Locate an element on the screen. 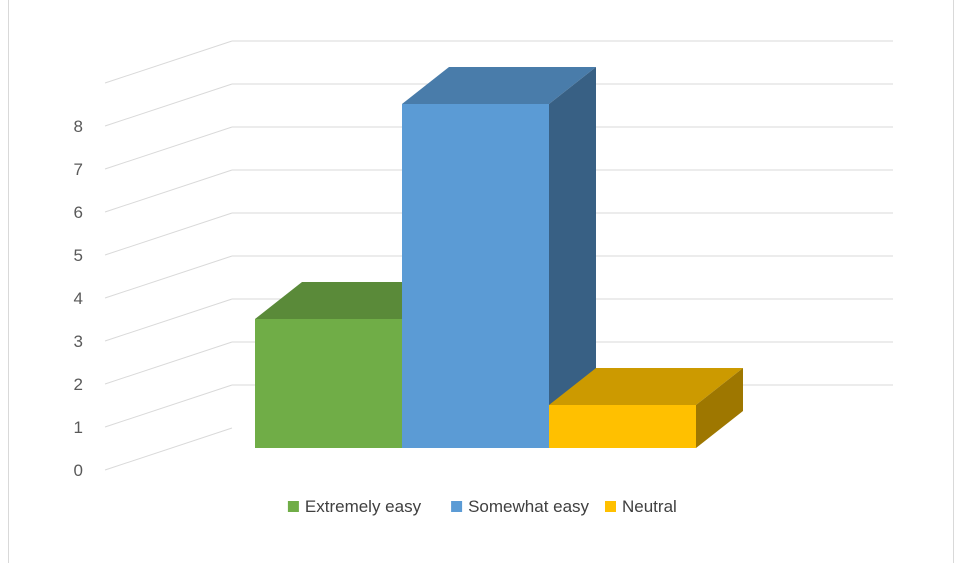 The height and width of the screenshot is (568, 967). y-axis-ticks: 0 1 2 3 4 5 6 7 8 is located at coordinates (78, 298).